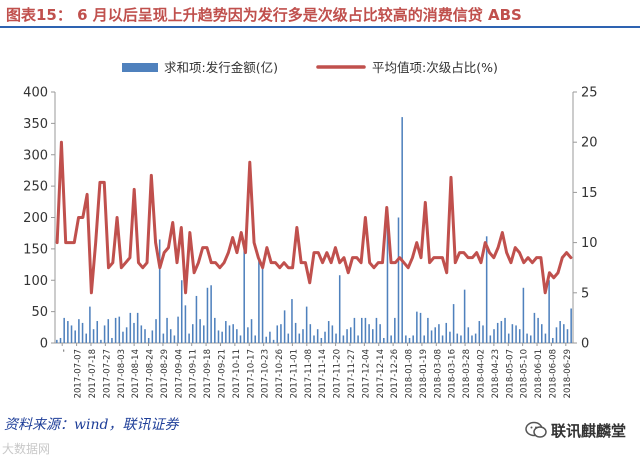  Describe the element at coordinates (151, 373) in the screenshot. I see `x-tick-label: 2017-08-24` at that location.